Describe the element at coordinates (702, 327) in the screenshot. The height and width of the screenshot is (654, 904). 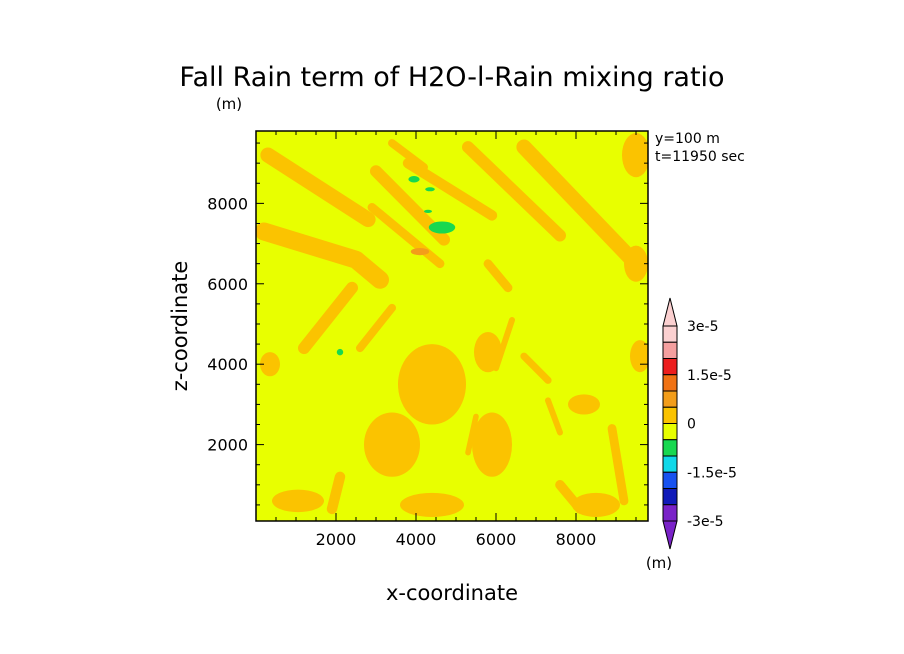
I see `colorbar-tick-label: 3e-5` at that location.